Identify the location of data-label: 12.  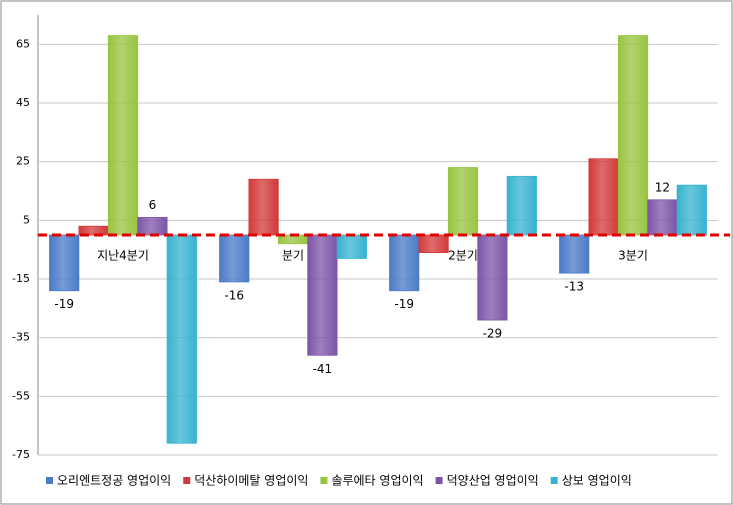
(662, 187).